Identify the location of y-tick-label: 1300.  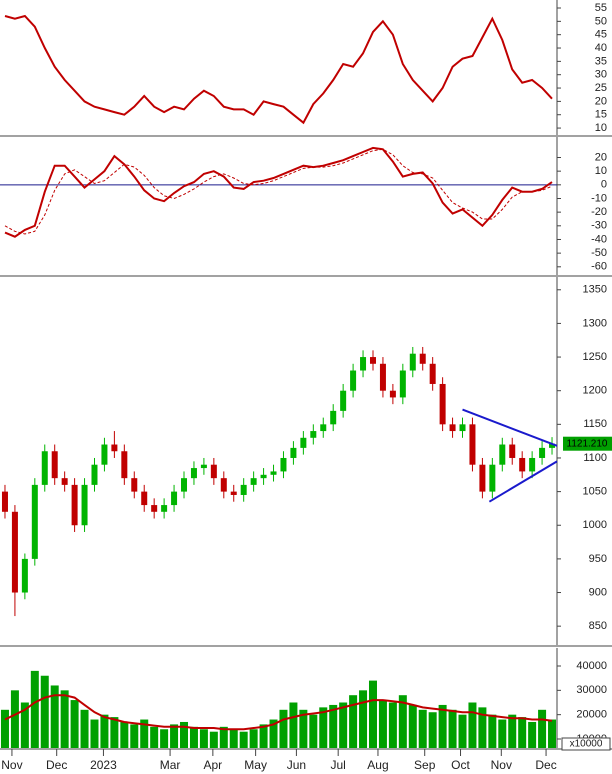
(595, 323).